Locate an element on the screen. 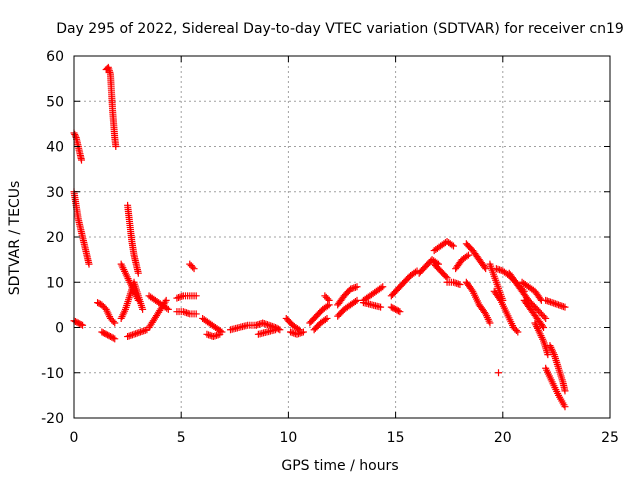 The image size is (640, 480). y-tick-label: 20 is located at coordinates (55, 238).